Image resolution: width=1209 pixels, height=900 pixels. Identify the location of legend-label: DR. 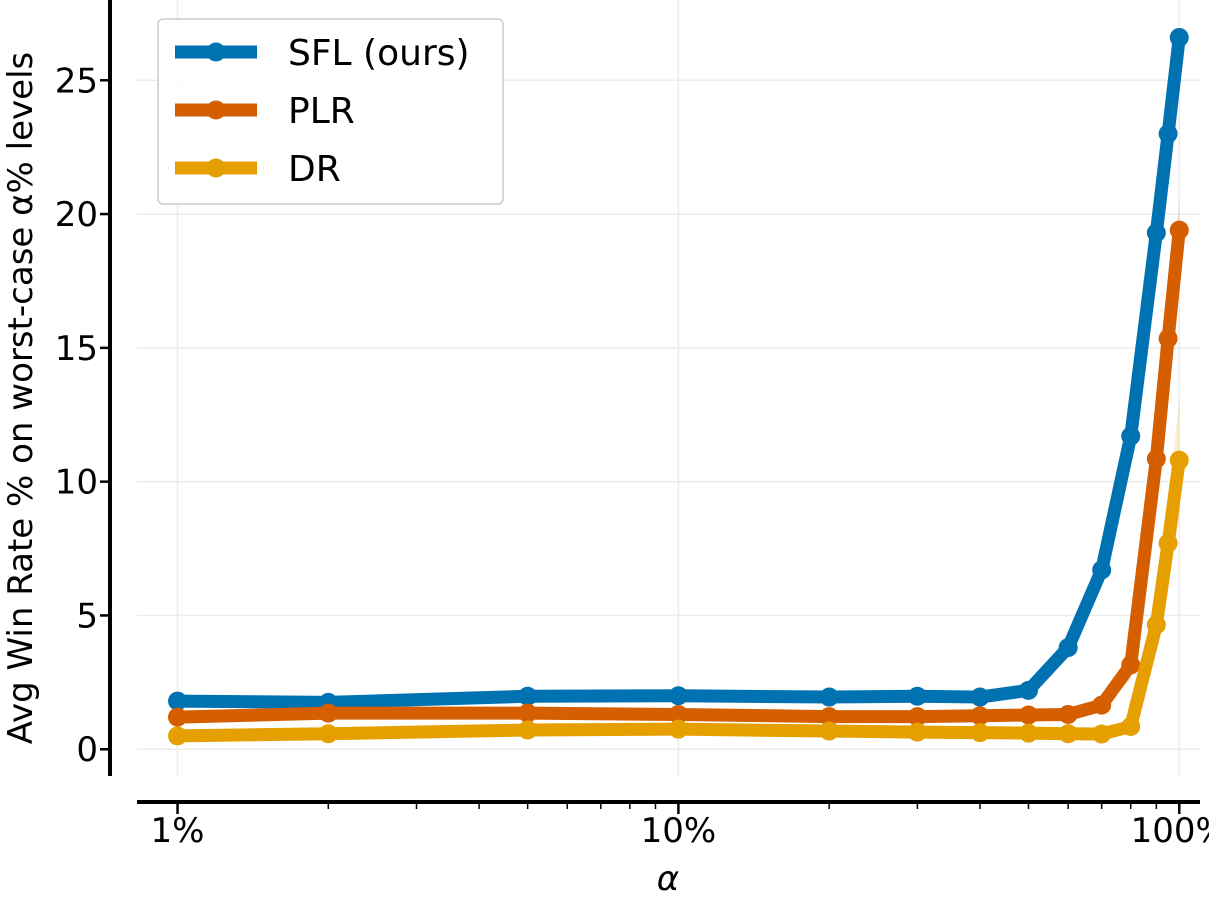
(314, 169).